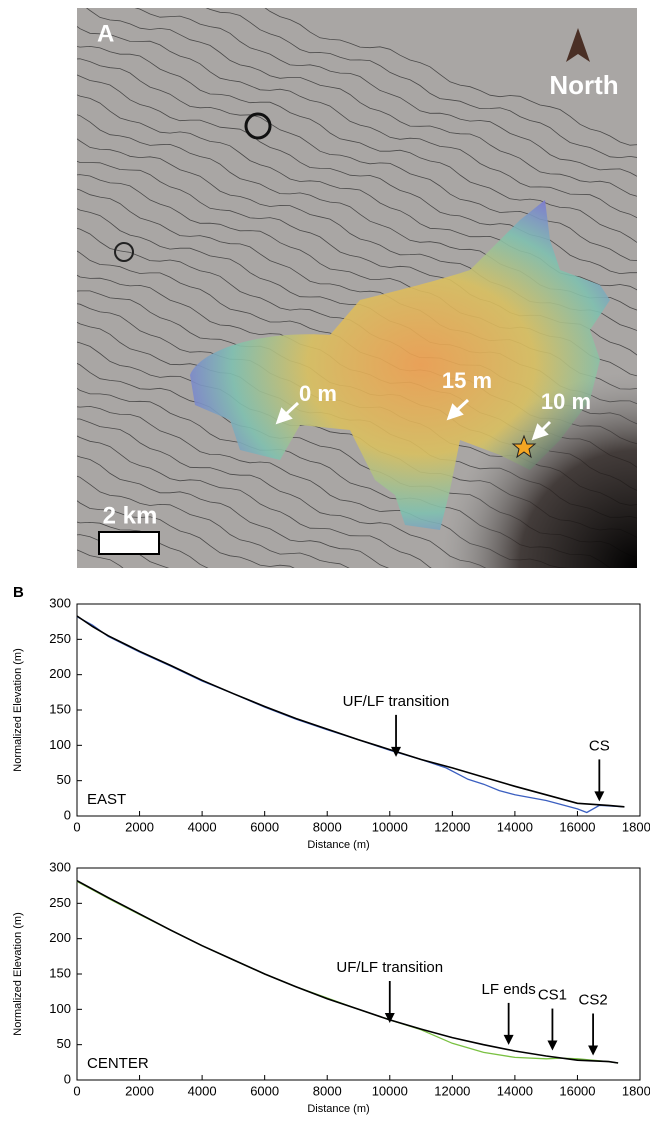  Describe the element at coordinates (578, 45) in the screenshot. I see `north-arrow` at that location.